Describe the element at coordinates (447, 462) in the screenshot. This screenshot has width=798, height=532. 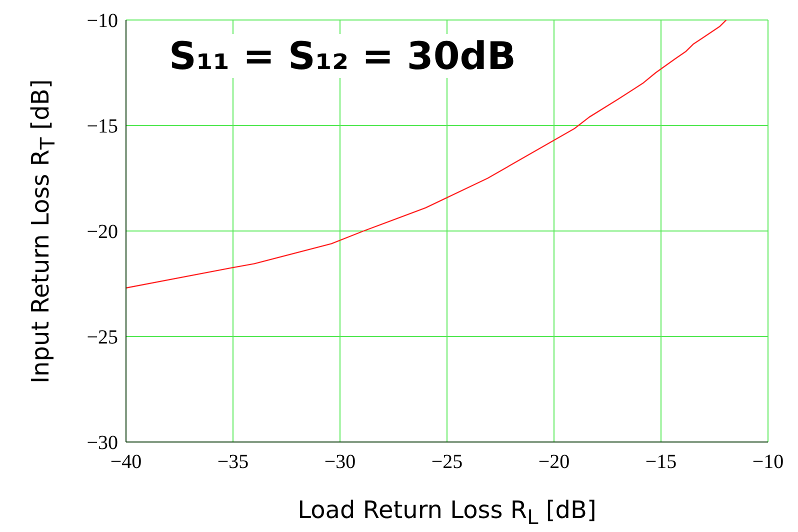
I see `x-tick-label: −25` at that location.